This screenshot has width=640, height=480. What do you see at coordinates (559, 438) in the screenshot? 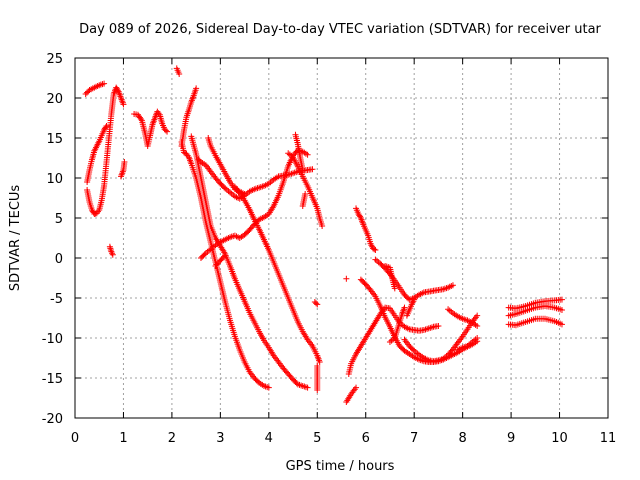
I see `x-tick-label: 10` at bounding box center [559, 438].